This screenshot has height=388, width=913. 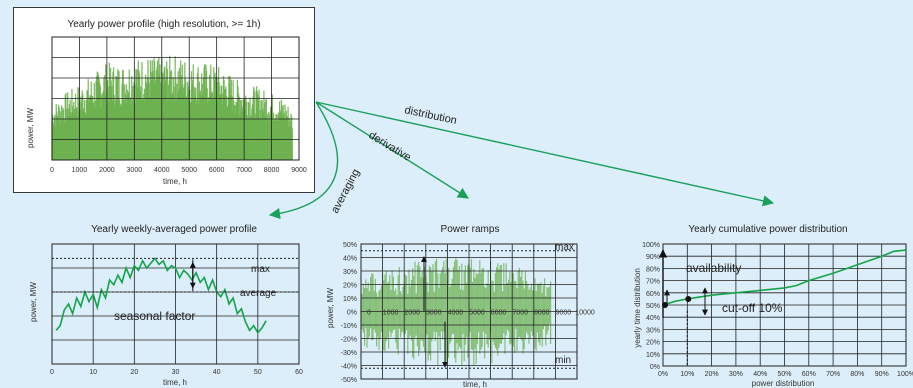 I want to click on ramps-ytick-30%: 30%, so click(x=350, y=272).